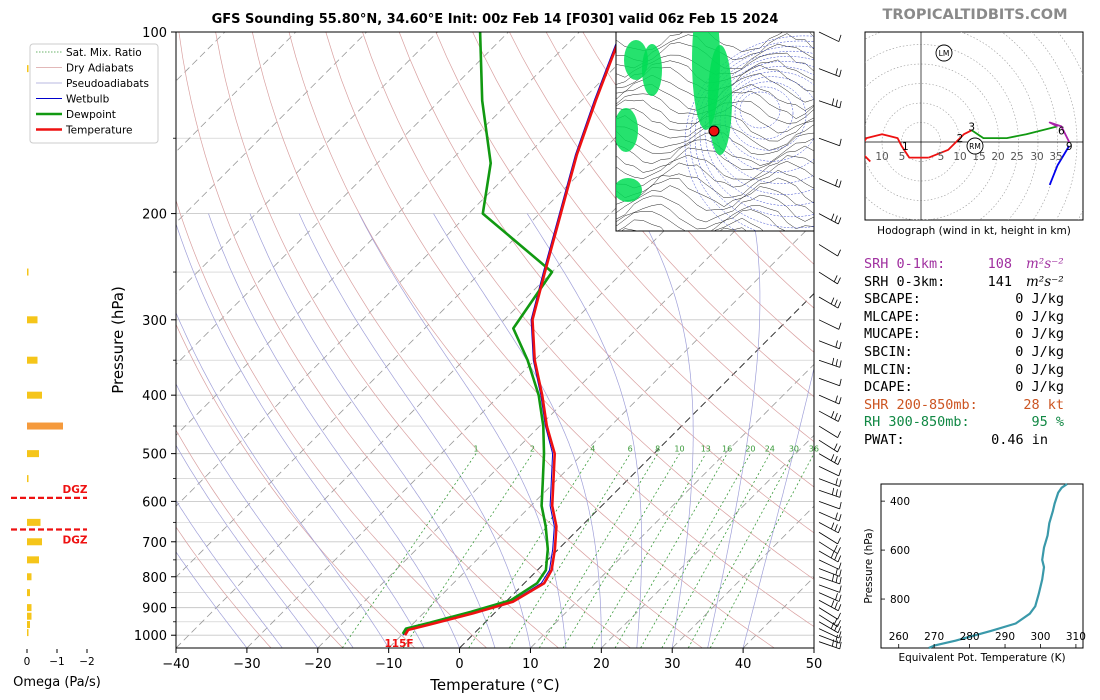 This screenshot has width=1100, height=700. What do you see at coordinates (154, 33) in the screenshot?
I see `y-tick-label: 100` at bounding box center [154, 33].